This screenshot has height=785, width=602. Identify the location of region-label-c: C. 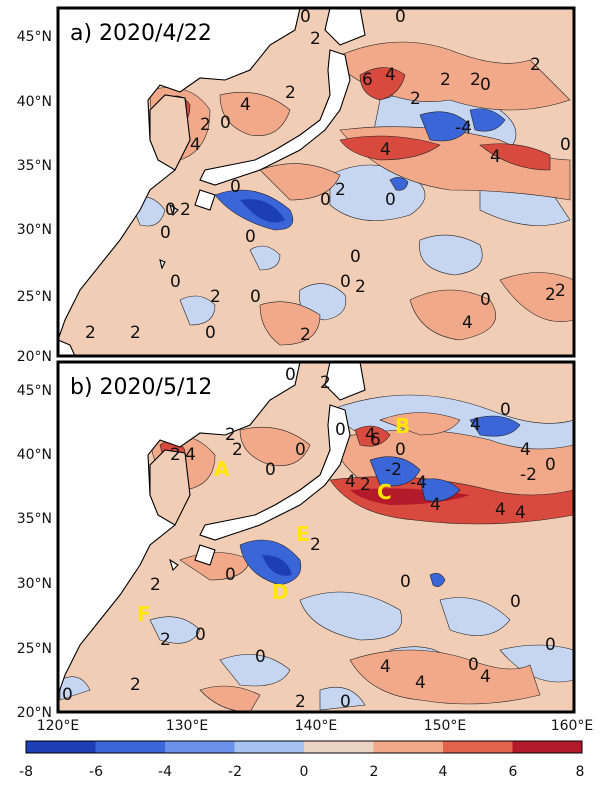
(384, 492).